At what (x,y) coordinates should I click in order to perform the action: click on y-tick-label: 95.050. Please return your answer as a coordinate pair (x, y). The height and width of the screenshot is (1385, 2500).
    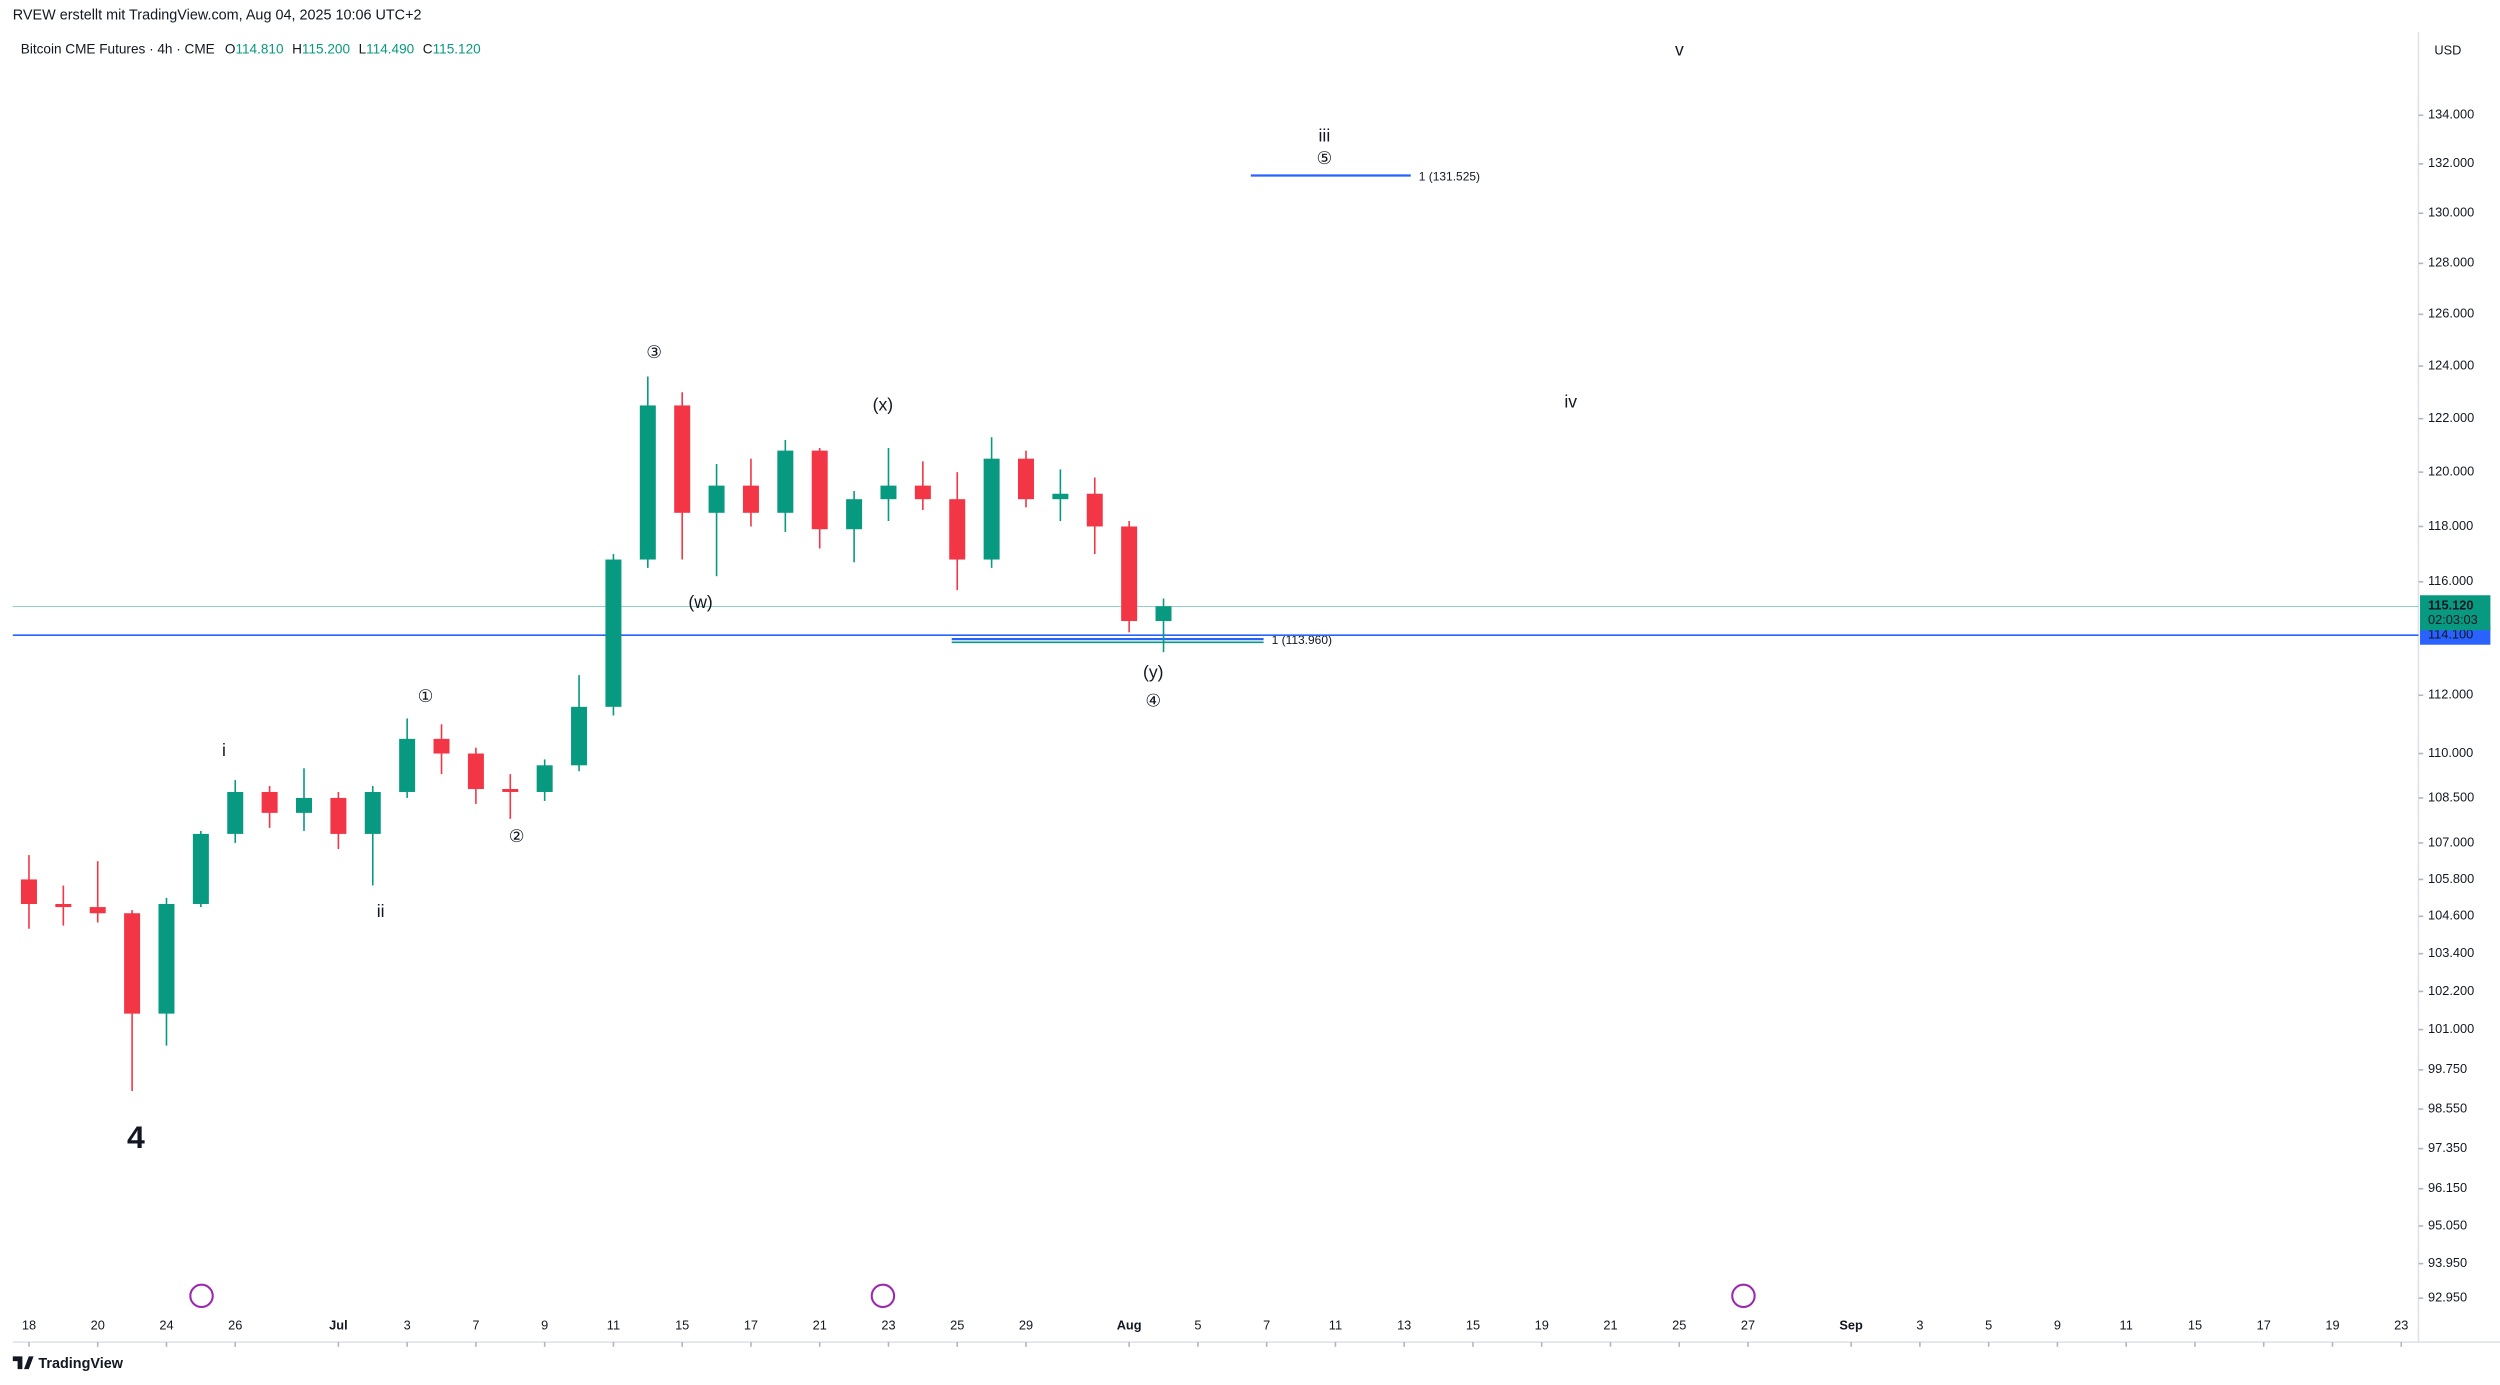
    Looking at the image, I should click on (2447, 1224).